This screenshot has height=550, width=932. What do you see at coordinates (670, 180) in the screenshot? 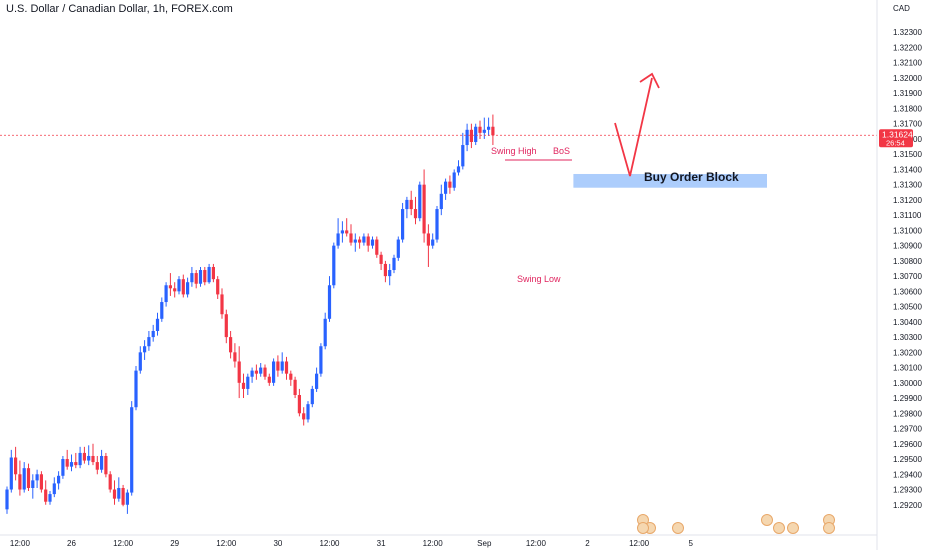
I see `order-block-zone` at bounding box center [670, 180].